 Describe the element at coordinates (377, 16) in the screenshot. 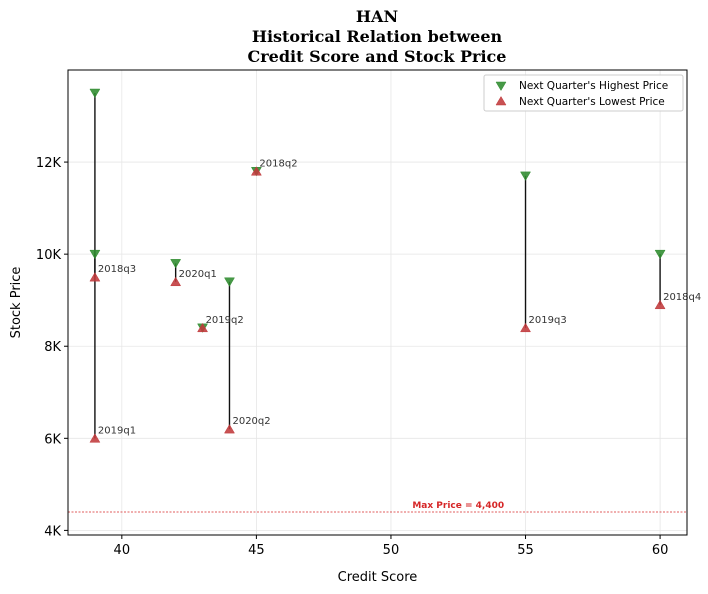

I see `title-line-1: HAN` at that location.